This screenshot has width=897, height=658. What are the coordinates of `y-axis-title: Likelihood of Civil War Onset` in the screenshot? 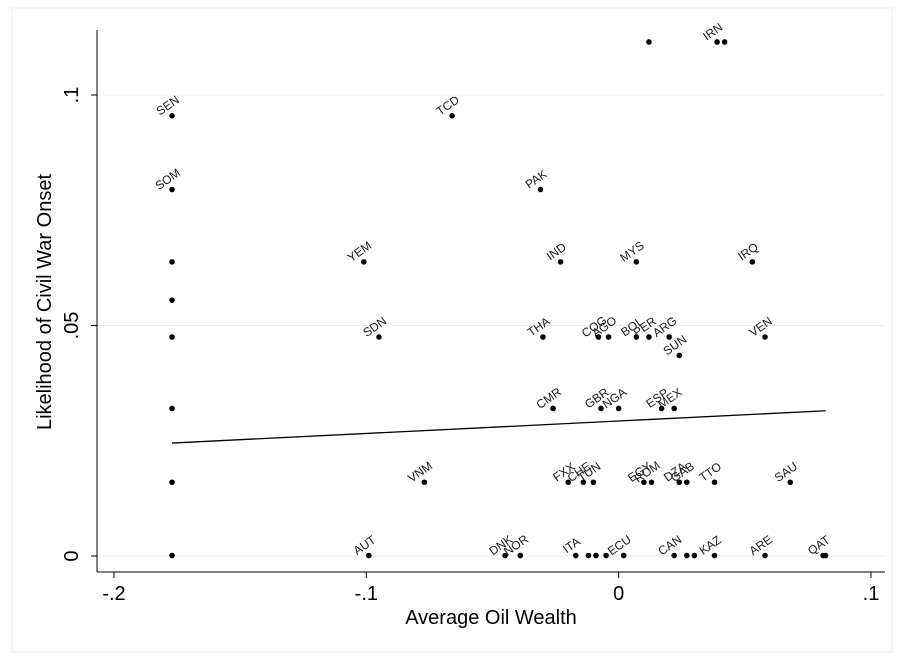 It's located at (45, 302).